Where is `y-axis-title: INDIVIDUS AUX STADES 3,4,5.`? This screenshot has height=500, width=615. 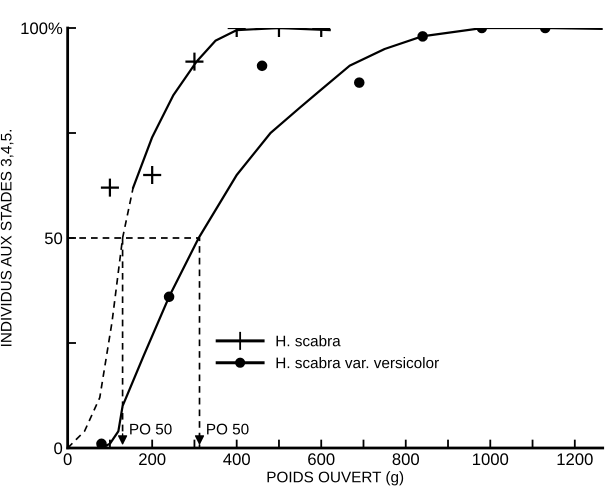 y-axis-title: INDIVIDUS AUX STADES 3,4,5. is located at coordinates (7, 238).